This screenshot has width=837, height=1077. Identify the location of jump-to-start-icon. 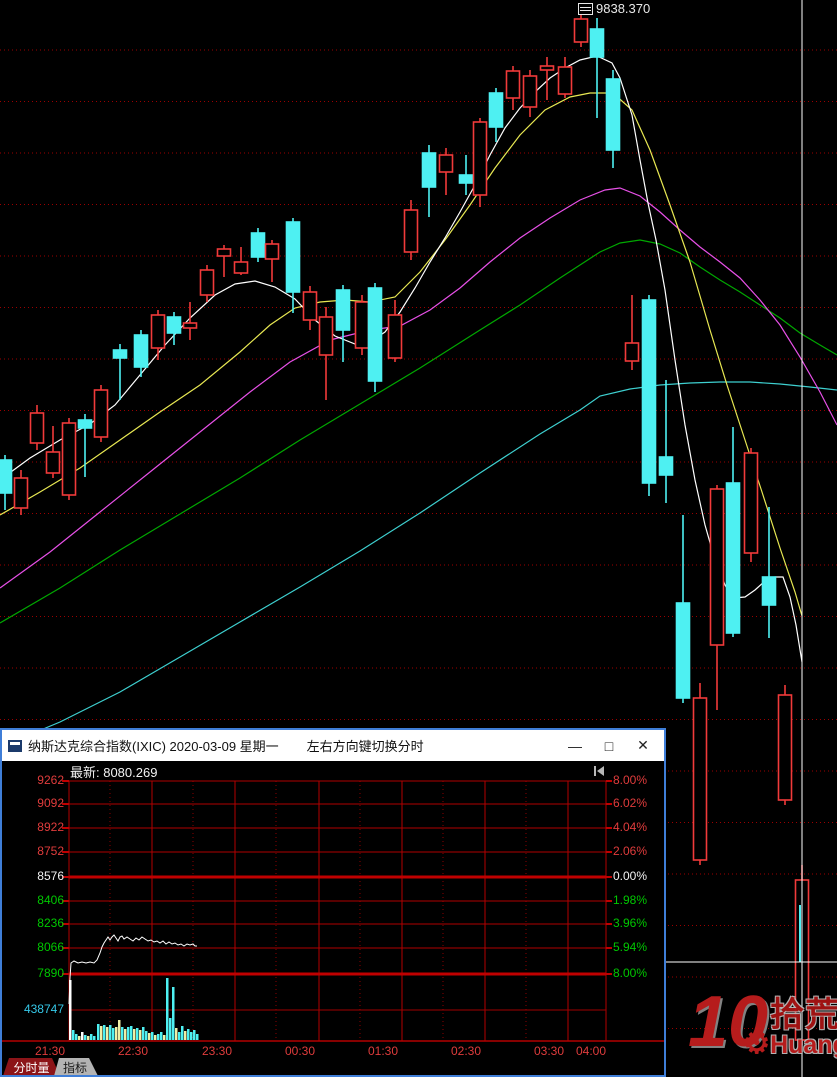
(599, 770).